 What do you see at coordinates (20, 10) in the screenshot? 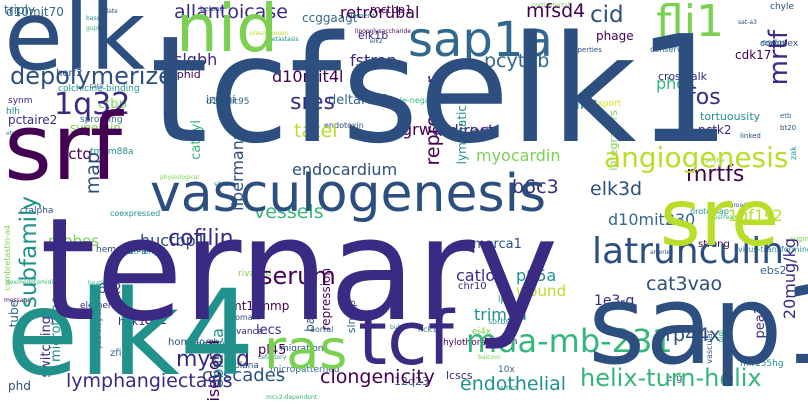
I see `word: triply` at bounding box center [20, 10].